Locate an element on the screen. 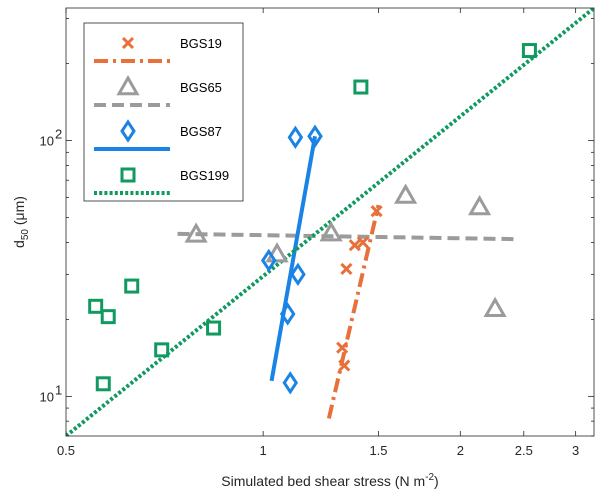 This screenshot has height=496, width=596. legend: BGS19 BGS65 BGS87 BGS199 is located at coordinates (163, 112).